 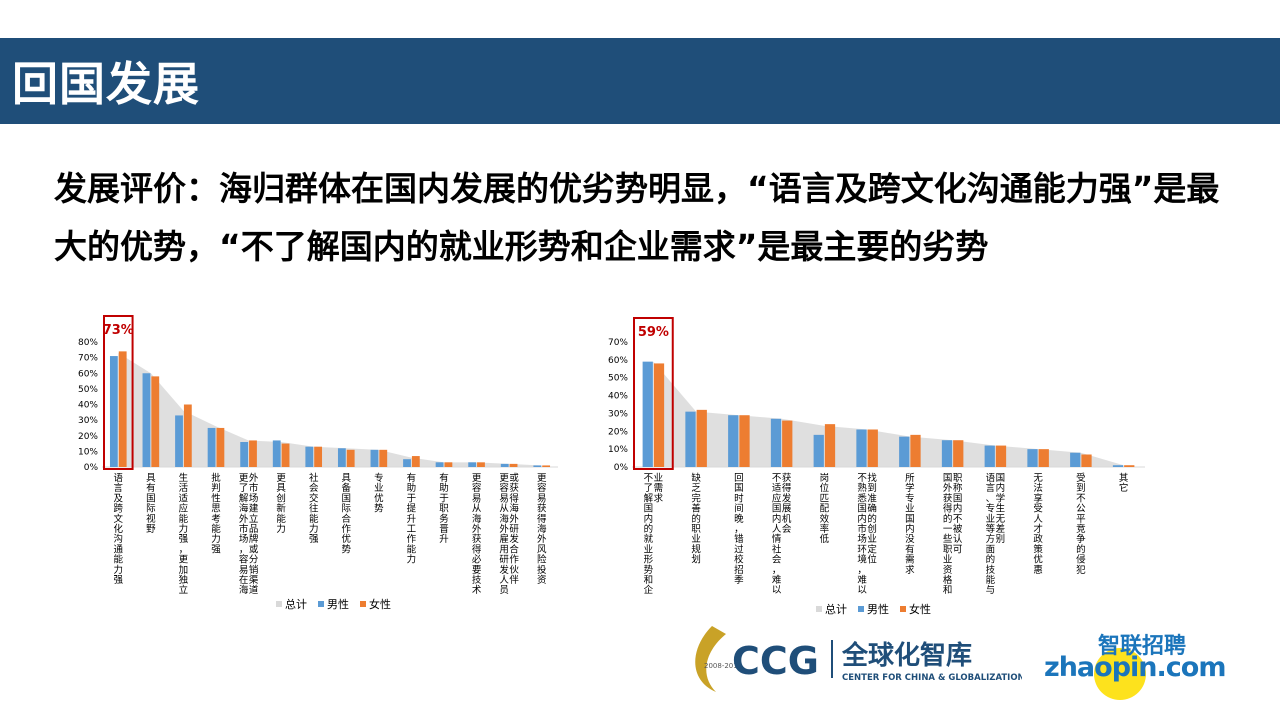 What do you see at coordinates (1135, 664) in the screenshot?
I see `zhaopin-logo: 智联招聘 zhaopin.com` at bounding box center [1135, 664].